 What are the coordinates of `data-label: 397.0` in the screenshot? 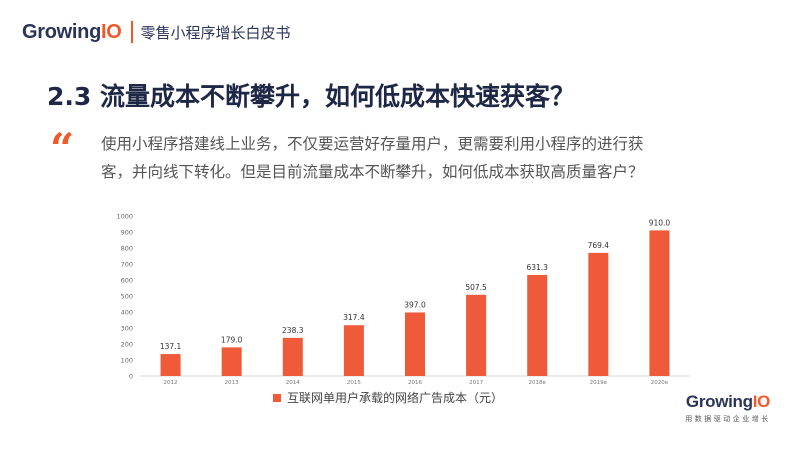 It's located at (415, 304).